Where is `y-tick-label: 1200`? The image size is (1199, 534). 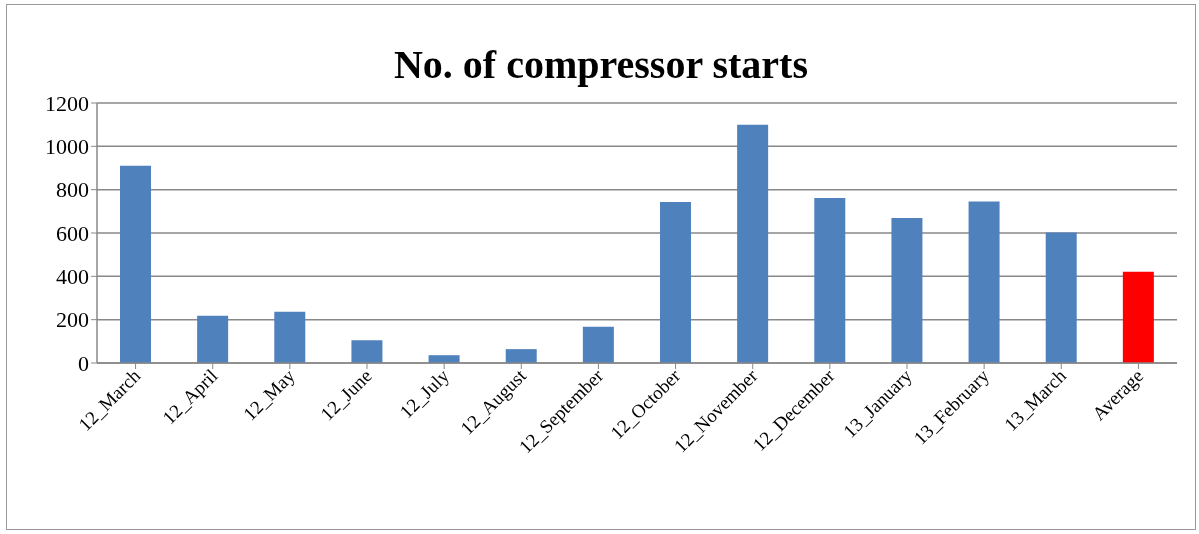
y-tick-label: 1200 is located at coordinates (67, 103).